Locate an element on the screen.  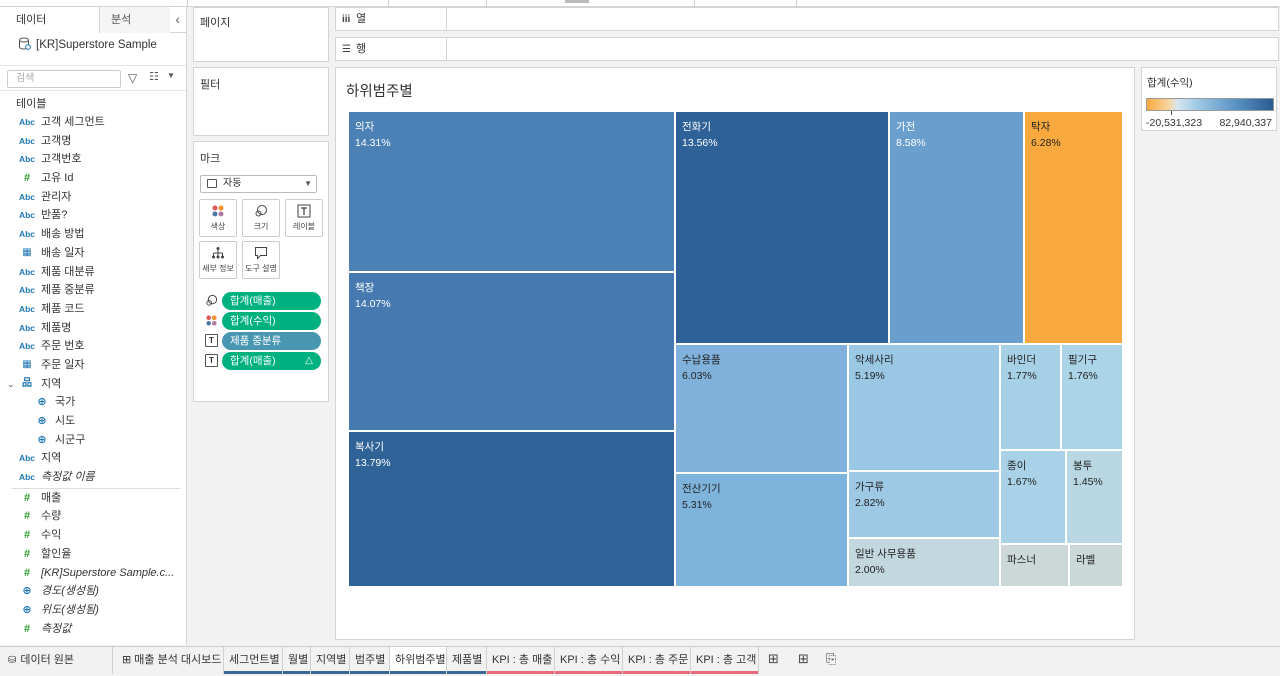
sheet-tab: ⊞ 매출 분석 대시보드 is located at coordinates (168, 660).